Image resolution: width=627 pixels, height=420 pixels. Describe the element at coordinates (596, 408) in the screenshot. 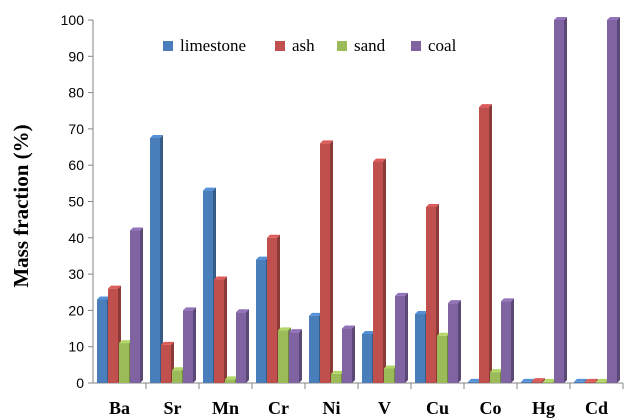

I see `x-tick-label: Cd` at that location.